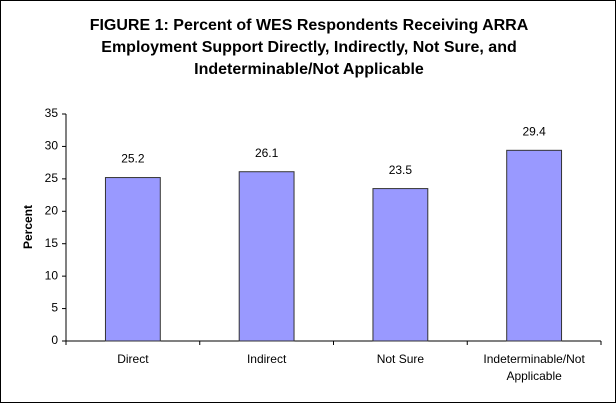 The image size is (616, 403). I want to click on y-tick-label: 35, so click(52, 113).